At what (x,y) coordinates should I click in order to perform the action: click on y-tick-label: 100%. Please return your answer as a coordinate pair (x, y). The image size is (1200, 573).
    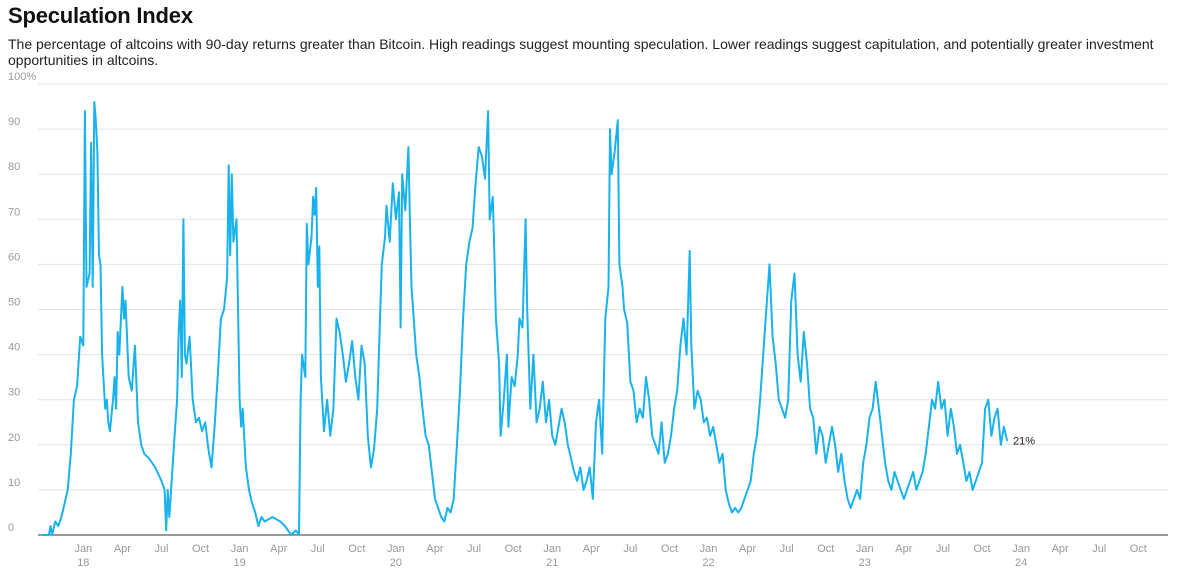
    Looking at the image, I should click on (22, 77).